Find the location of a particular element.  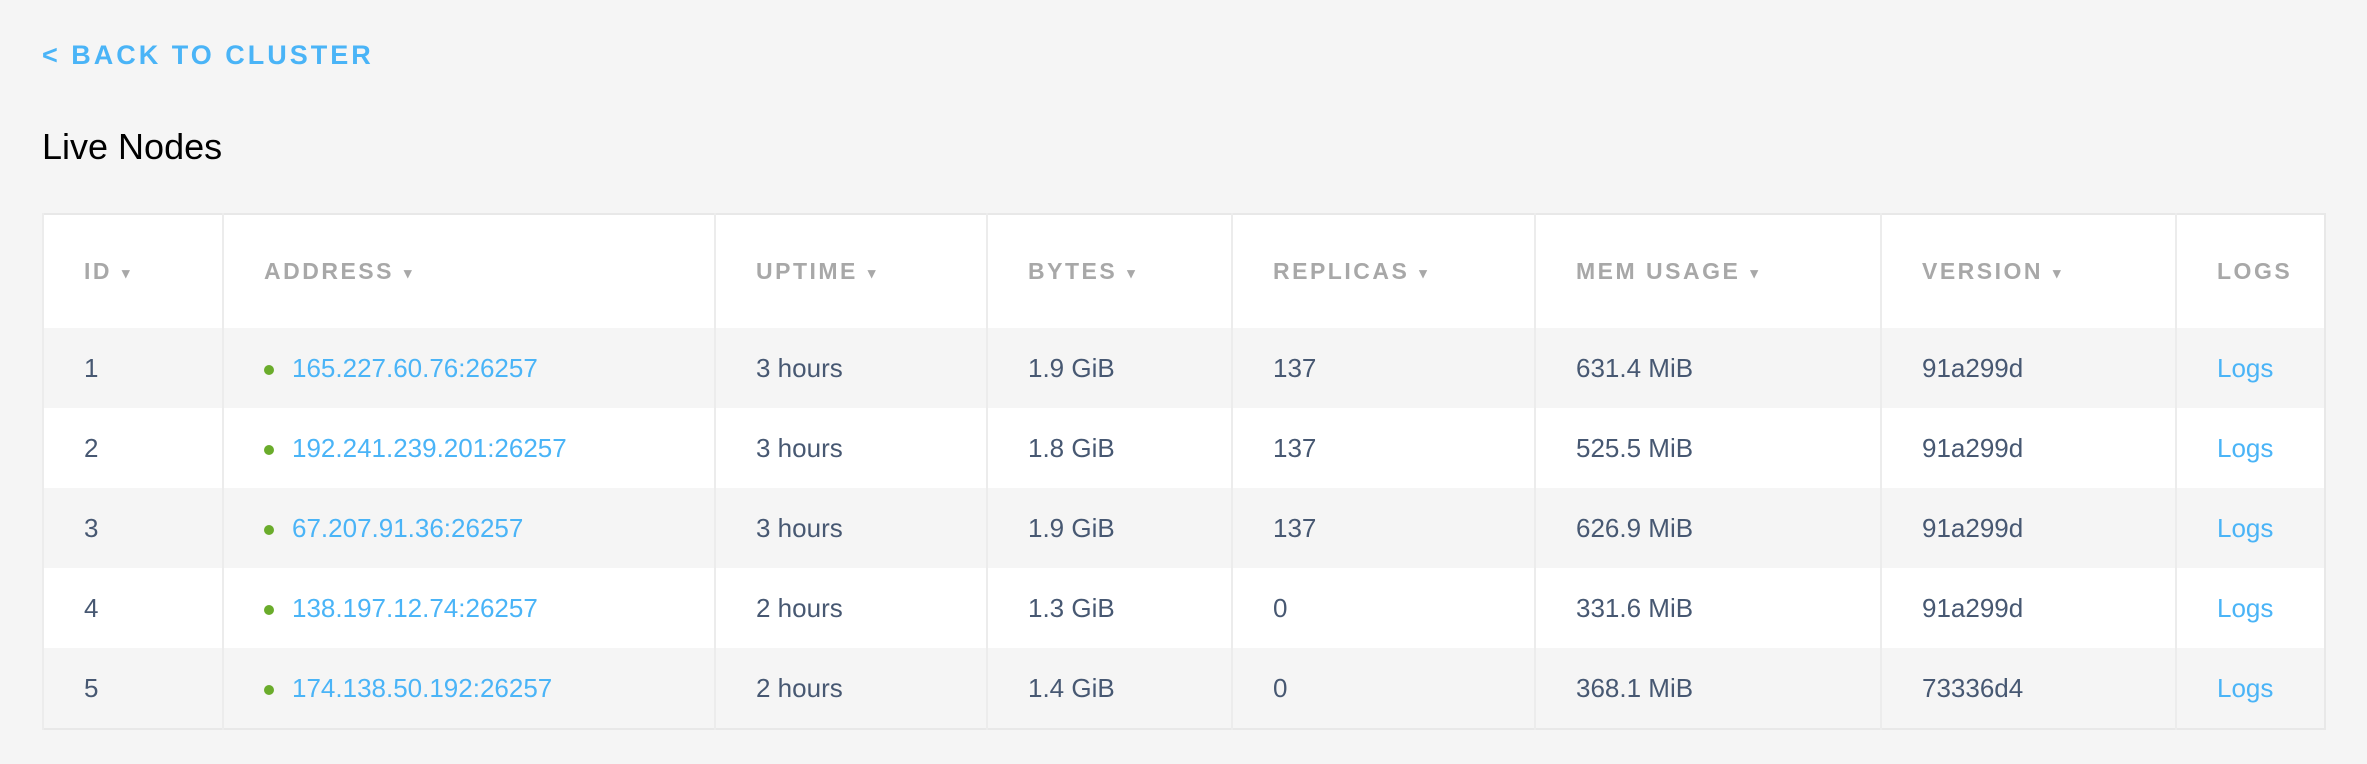

header-label: LOGS is located at coordinates (2255, 271).